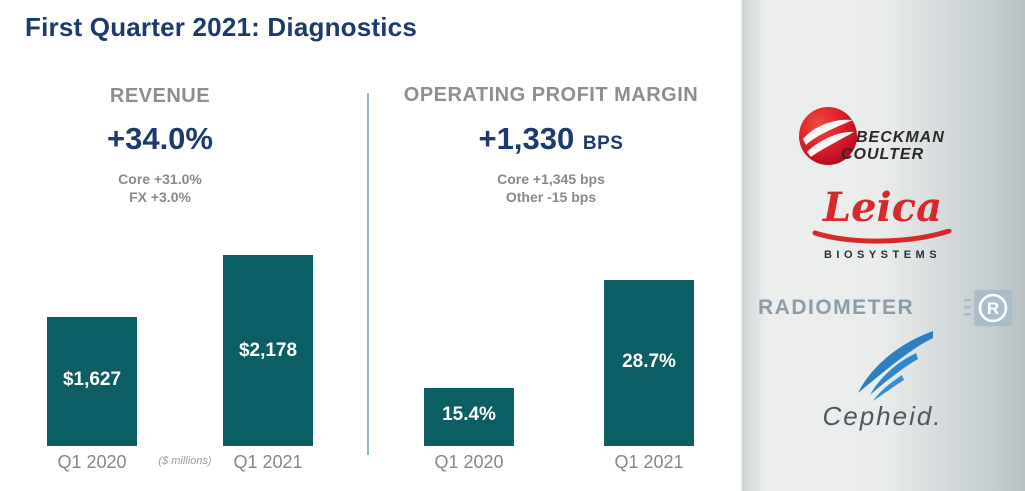  I want to click on leica-wordmark: Leica, so click(882, 207).